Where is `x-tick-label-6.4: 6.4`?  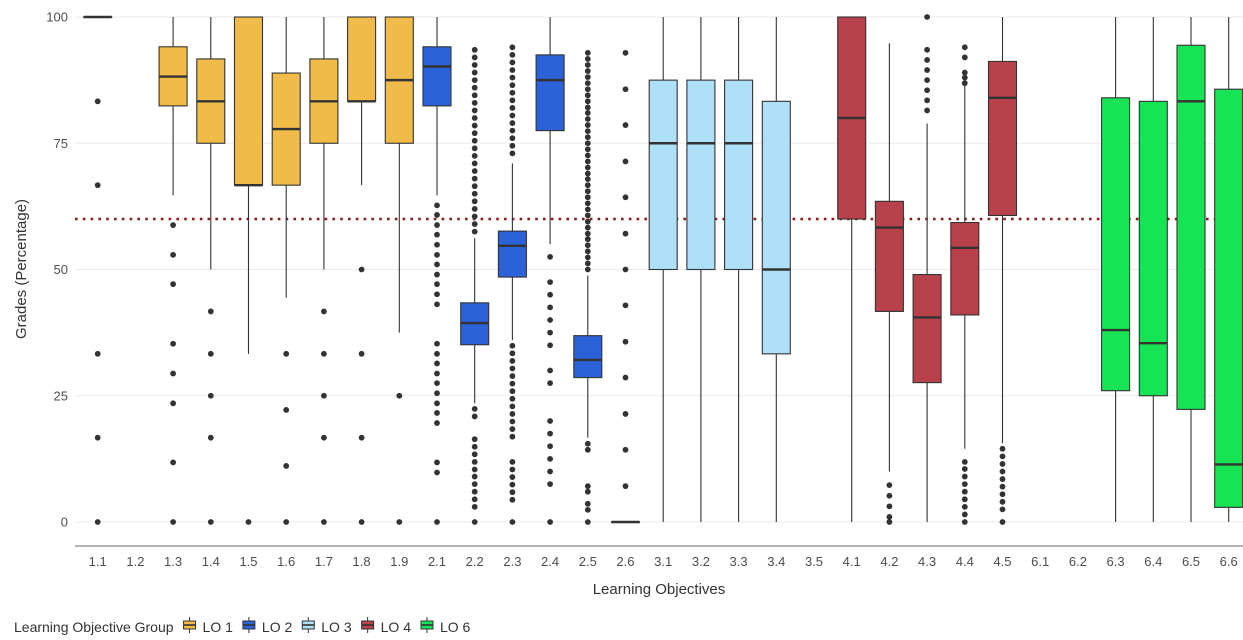
x-tick-label-6.4: 6.4 is located at coordinates (1153, 561).